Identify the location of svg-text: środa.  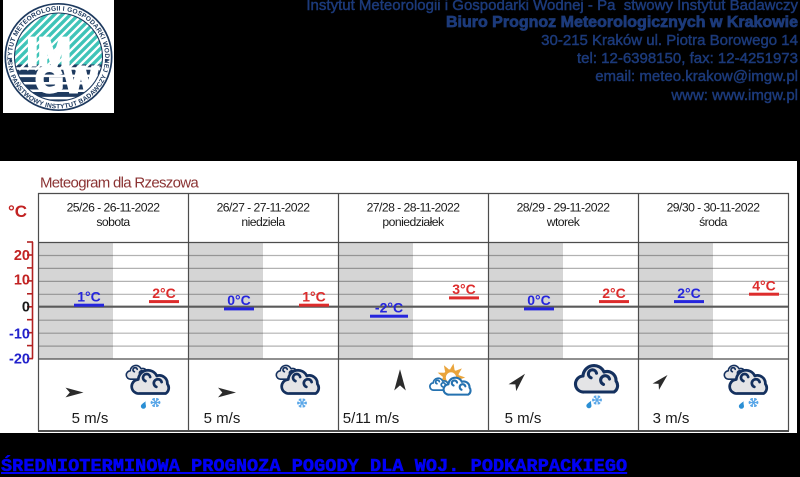
(713, 222).